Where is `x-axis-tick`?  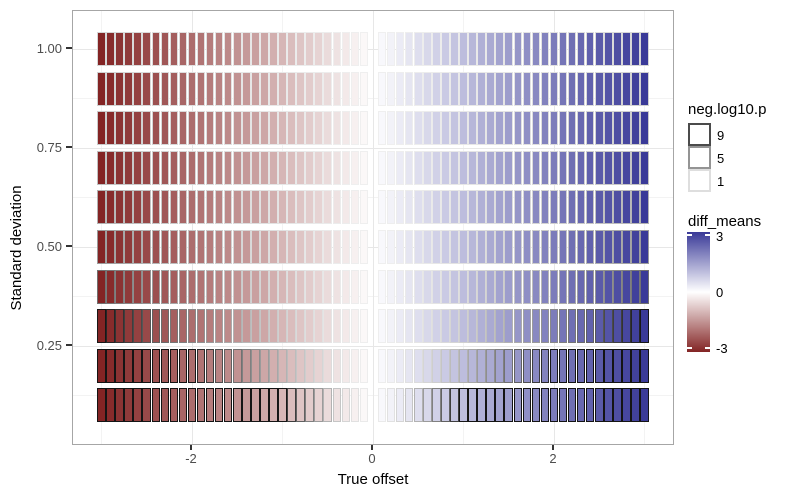 x-axis-tick is located at coordinates (553, 447).